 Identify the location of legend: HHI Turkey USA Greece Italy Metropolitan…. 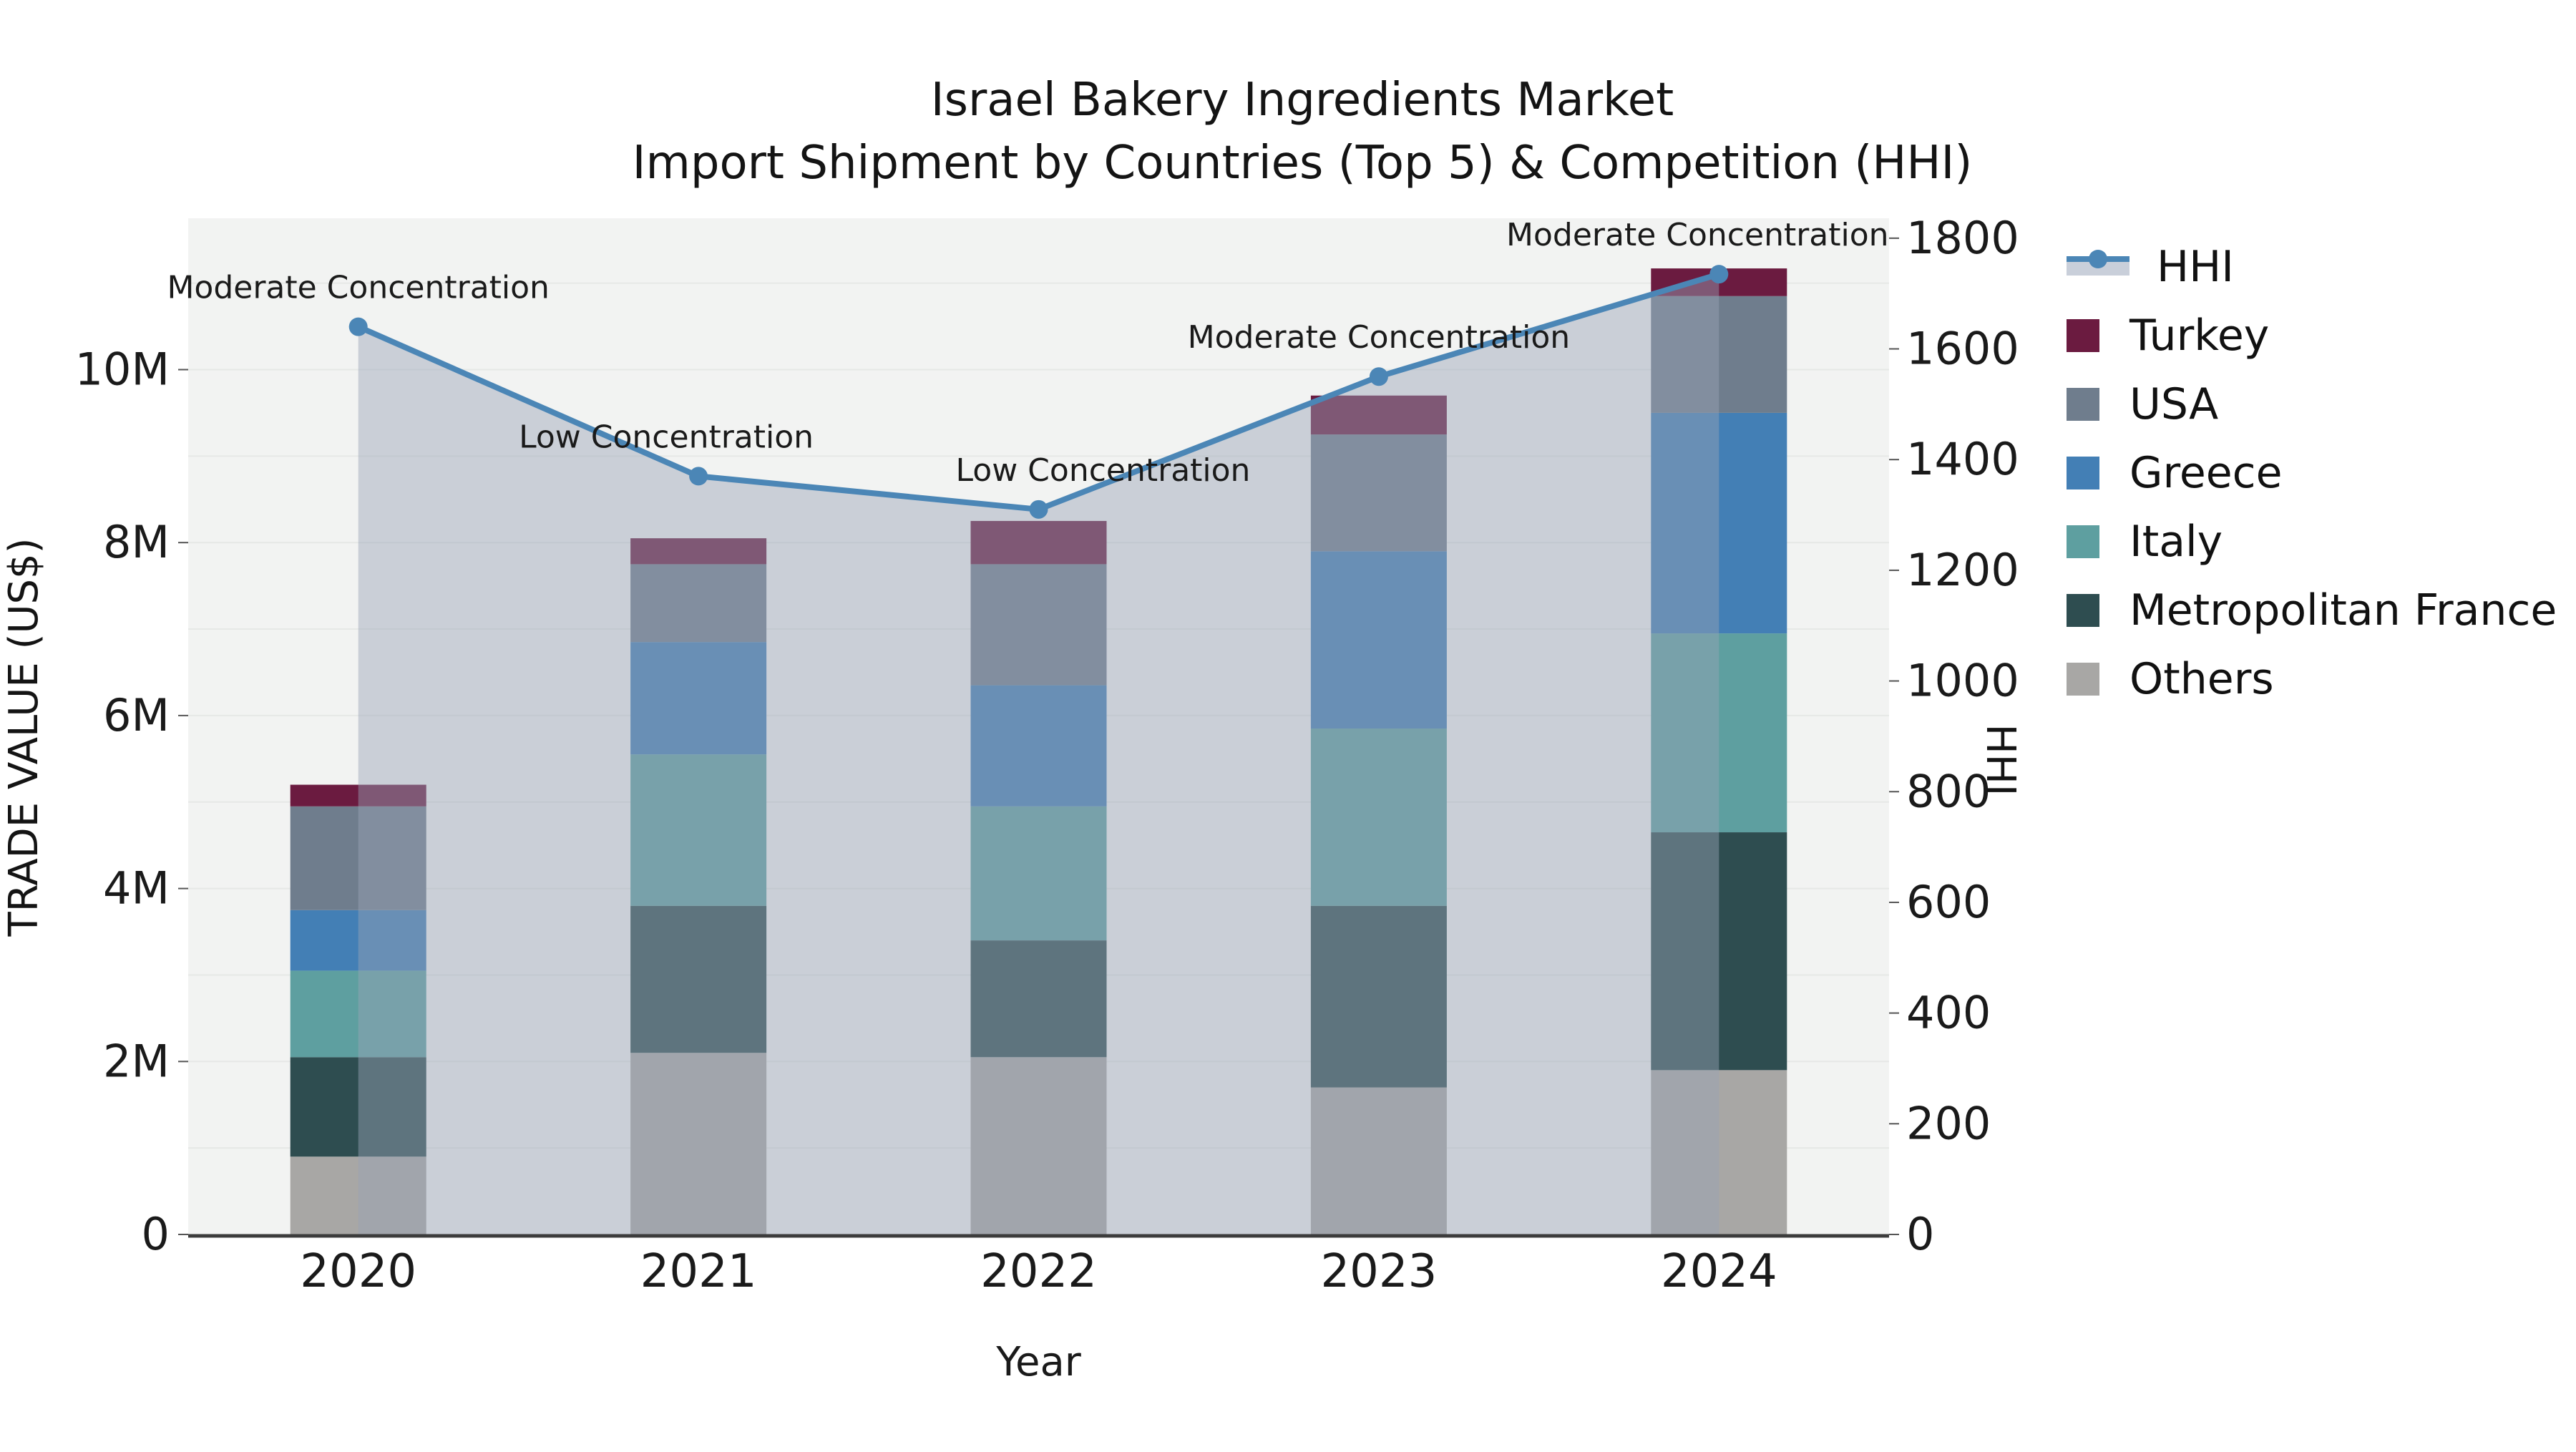
(2312, 473).